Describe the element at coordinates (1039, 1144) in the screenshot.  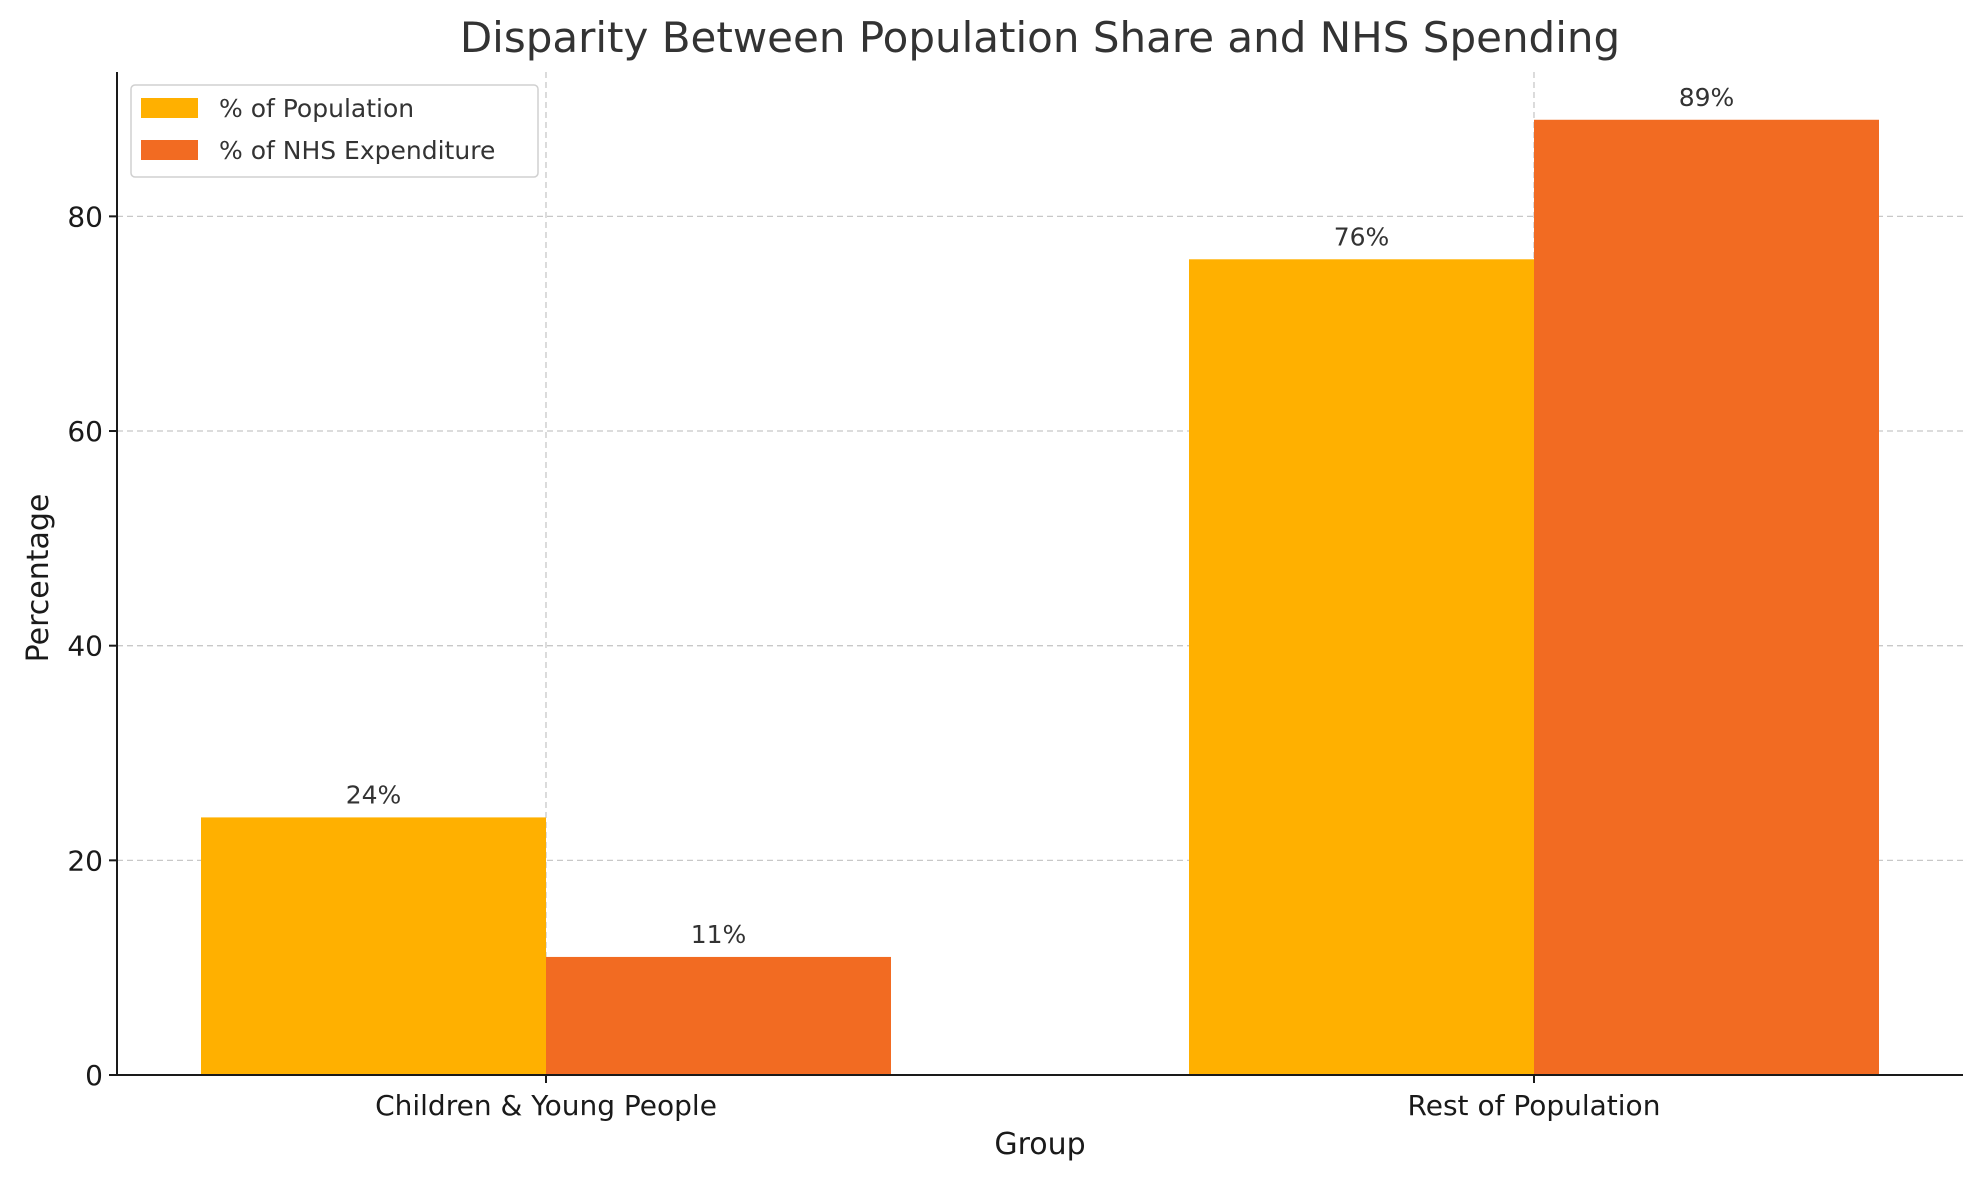
I see `x-axis-title: Group` at that location.